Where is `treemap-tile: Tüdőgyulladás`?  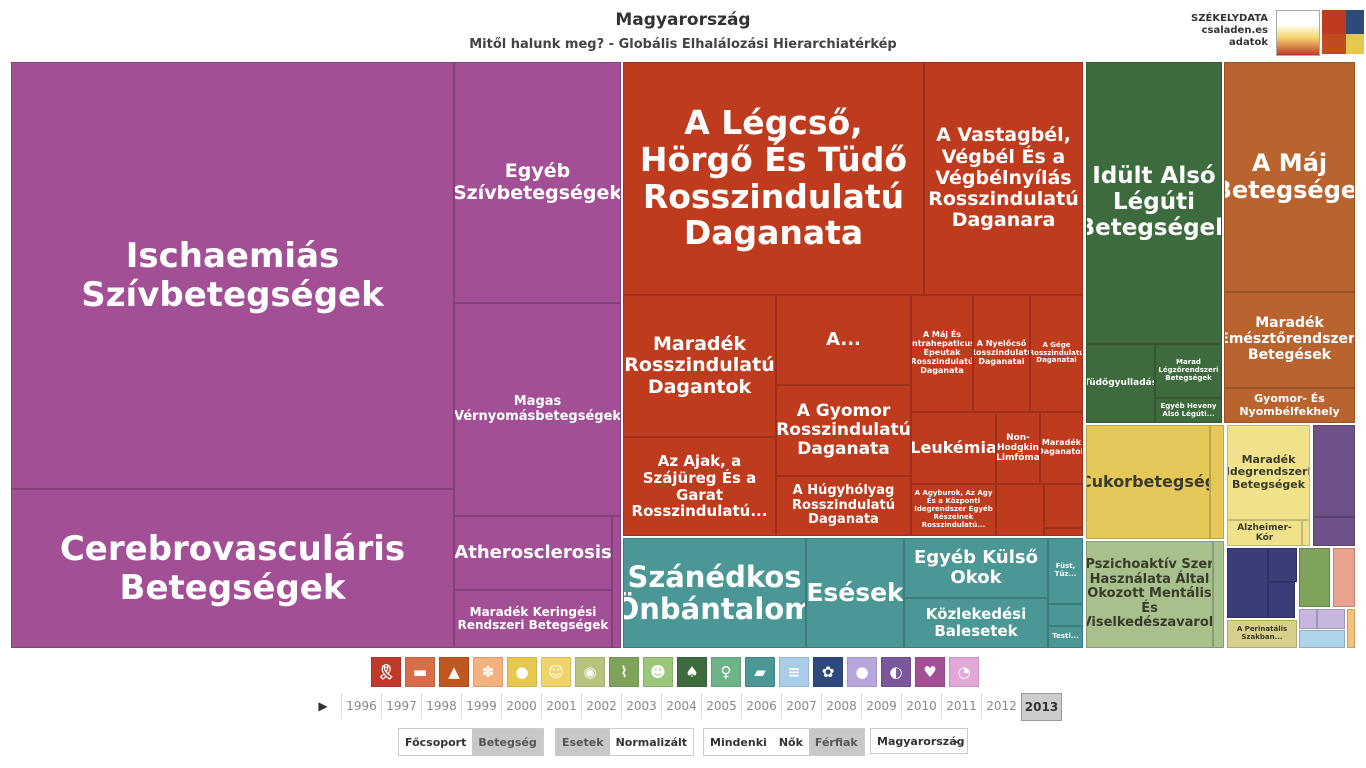
treemap-tile: Tüdőgyulladás is located at coordinates (1120, 383).